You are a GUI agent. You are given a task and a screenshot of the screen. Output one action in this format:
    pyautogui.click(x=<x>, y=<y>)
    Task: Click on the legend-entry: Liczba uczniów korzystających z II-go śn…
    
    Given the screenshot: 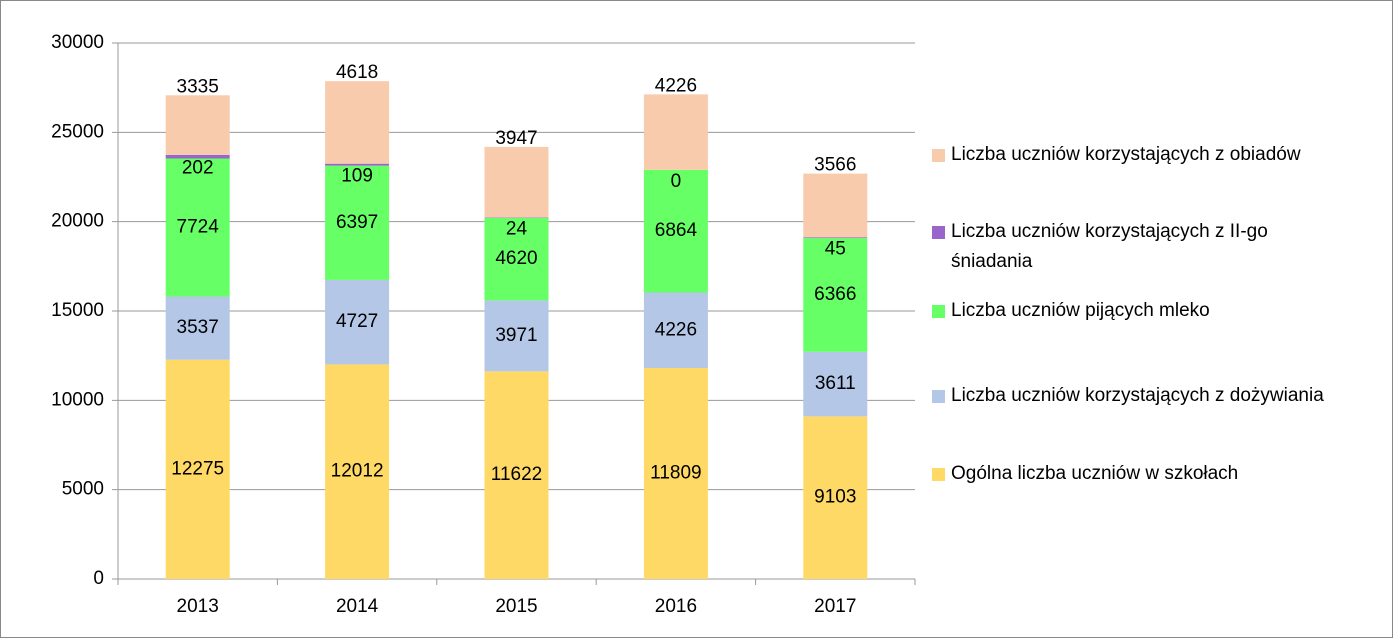 What is the action you would take?
    pyautogui.click(x=1142, y=247)
    